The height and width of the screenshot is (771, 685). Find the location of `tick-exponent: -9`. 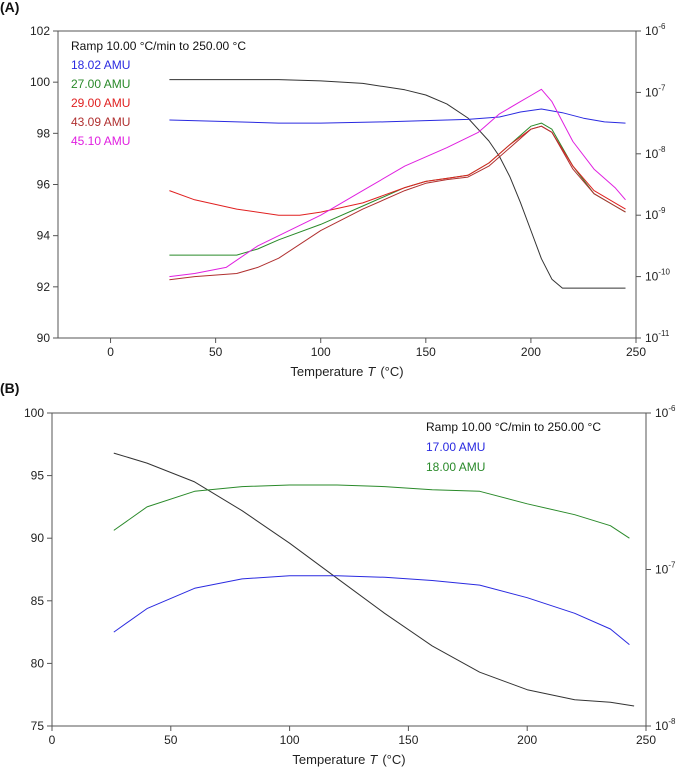

tick-exponent: -9 is located at coordinates (662, 210).